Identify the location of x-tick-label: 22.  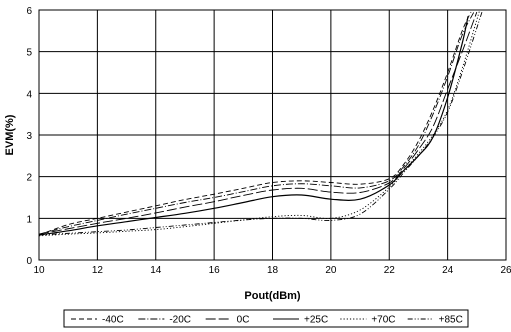
(390, 270).